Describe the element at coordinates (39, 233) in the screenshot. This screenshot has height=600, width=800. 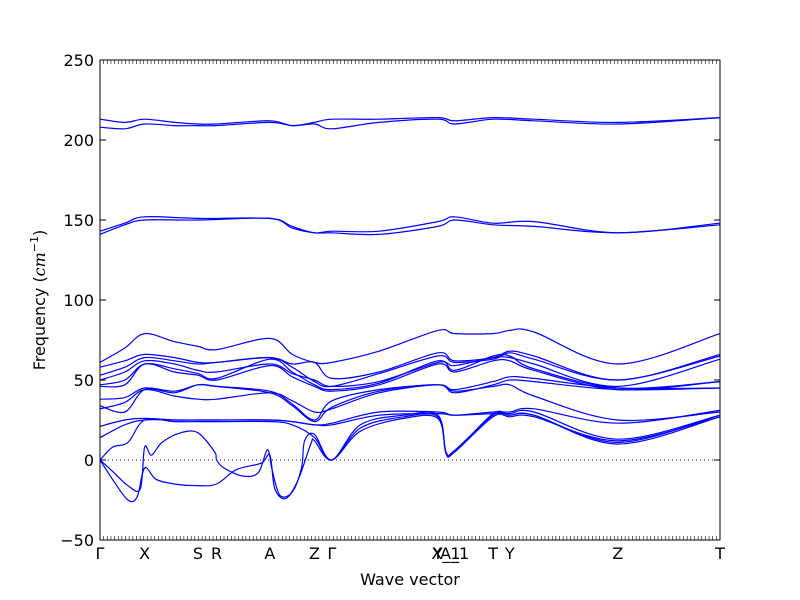
I see `y-axis-label-close: )` at that location.